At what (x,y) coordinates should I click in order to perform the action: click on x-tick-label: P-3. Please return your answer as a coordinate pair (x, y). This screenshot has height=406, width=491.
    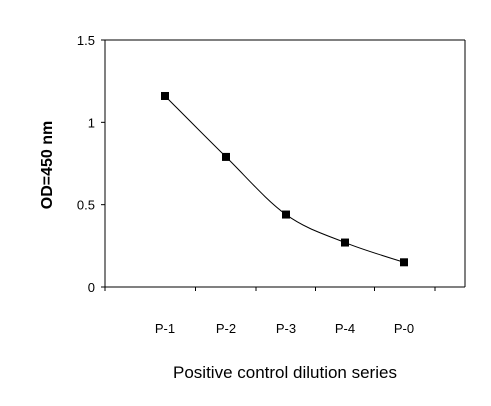
    Looking at the image, I should click on (286, 328).